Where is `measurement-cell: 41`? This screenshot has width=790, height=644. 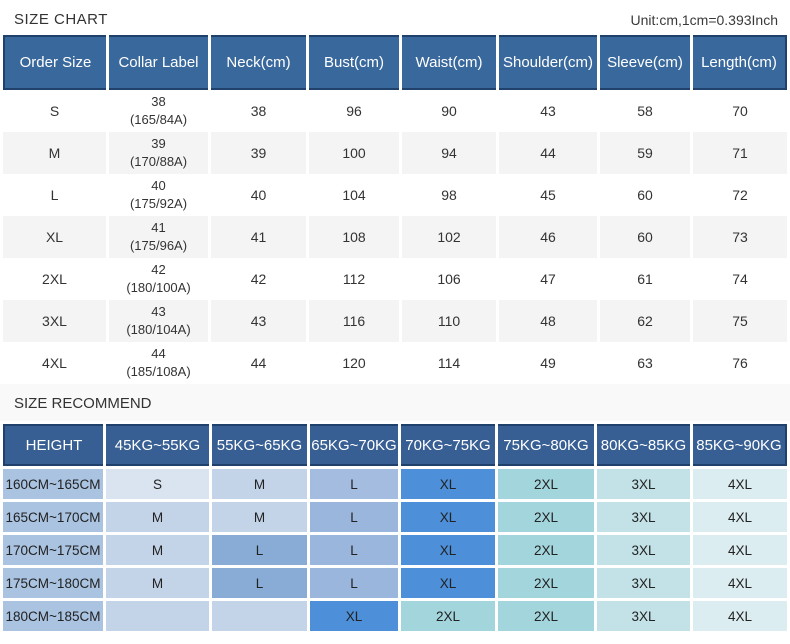 measurement-cell: 41 is located at coordinates (258, 237).